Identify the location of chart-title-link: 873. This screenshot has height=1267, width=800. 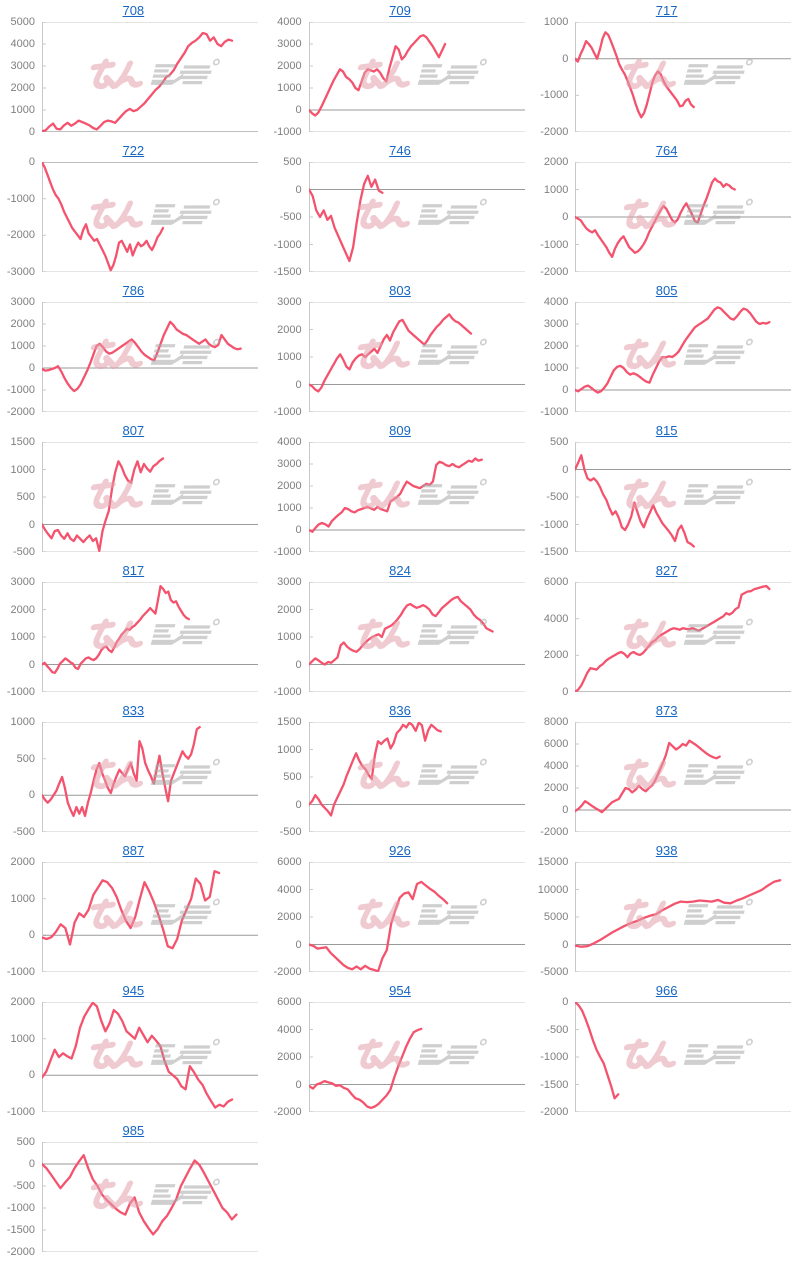
(666, 710).